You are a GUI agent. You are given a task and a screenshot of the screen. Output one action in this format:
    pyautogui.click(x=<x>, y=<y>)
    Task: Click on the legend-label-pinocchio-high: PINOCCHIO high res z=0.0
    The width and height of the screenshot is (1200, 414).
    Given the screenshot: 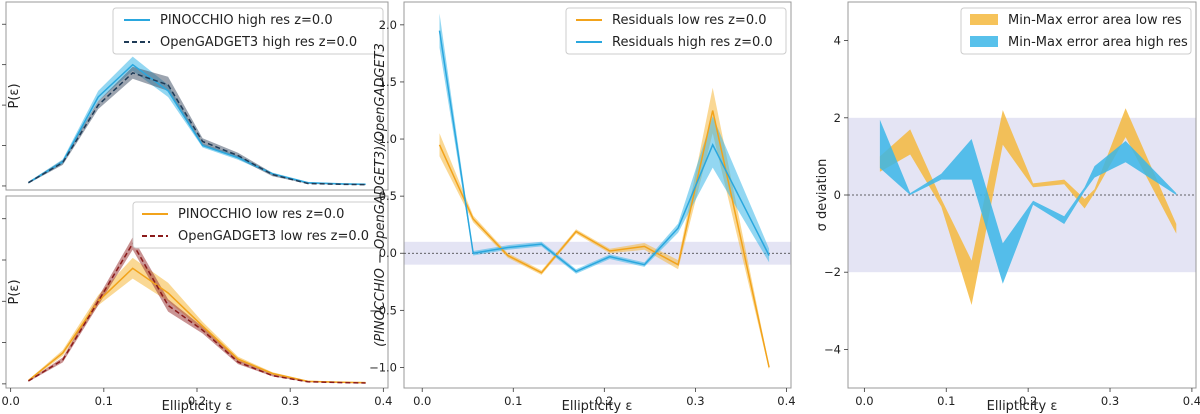 What is the action you would take?
    pyautogui.click(x=246, y=20)
    